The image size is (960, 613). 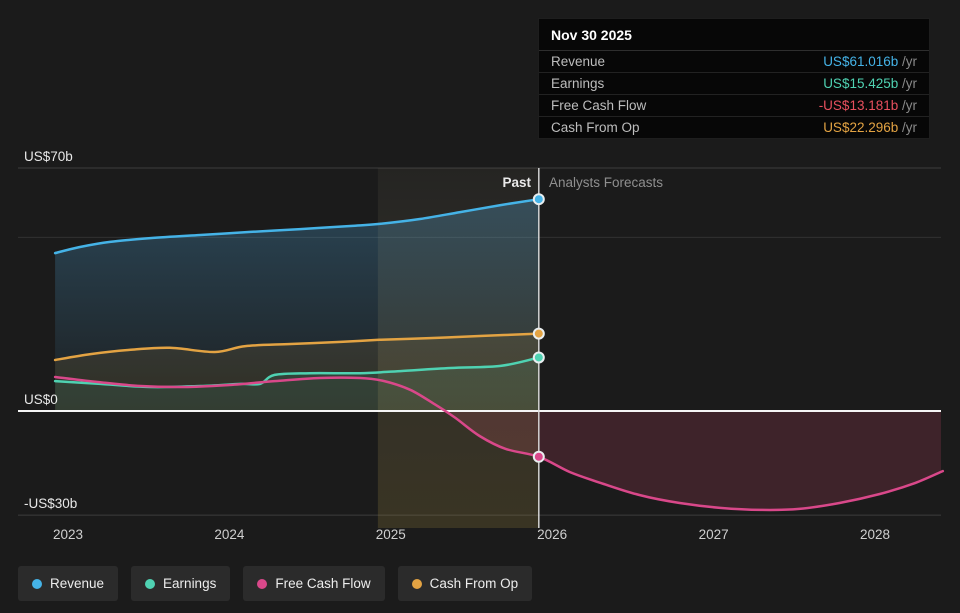 What do you see at coordinates (51, 504) in the screenshot?
I see `y-axis-label: -US$30b` at bounding box center [51, 504].